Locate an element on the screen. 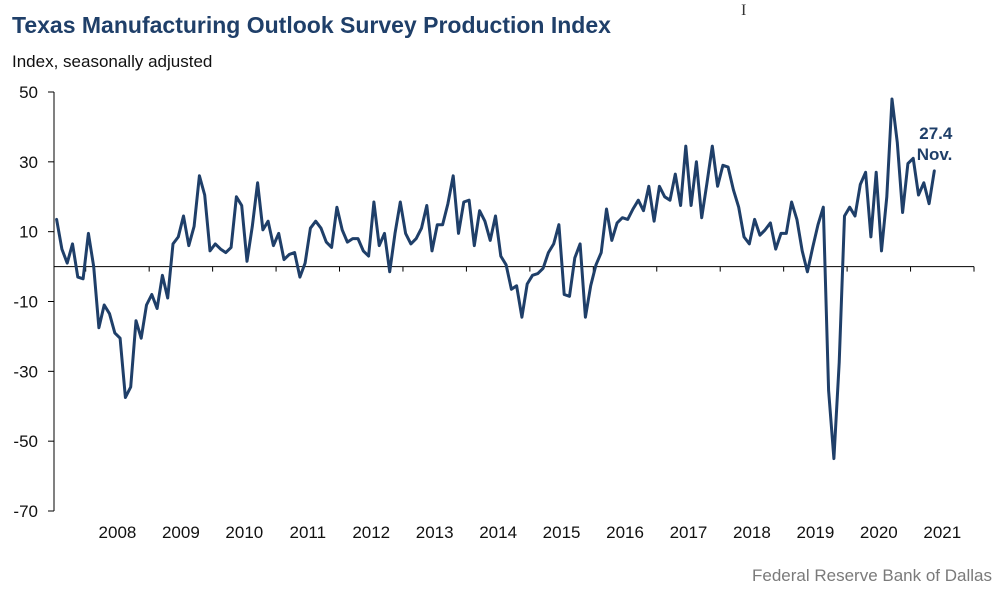  text-cursor-icon: I is located at coordinates (744, 10).